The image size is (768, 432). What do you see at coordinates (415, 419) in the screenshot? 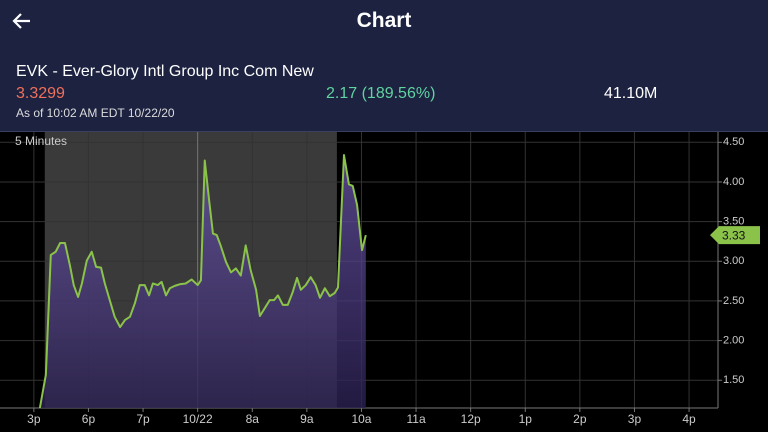
I see `x-tick-label: 11a` at bounding box center [415, 419].